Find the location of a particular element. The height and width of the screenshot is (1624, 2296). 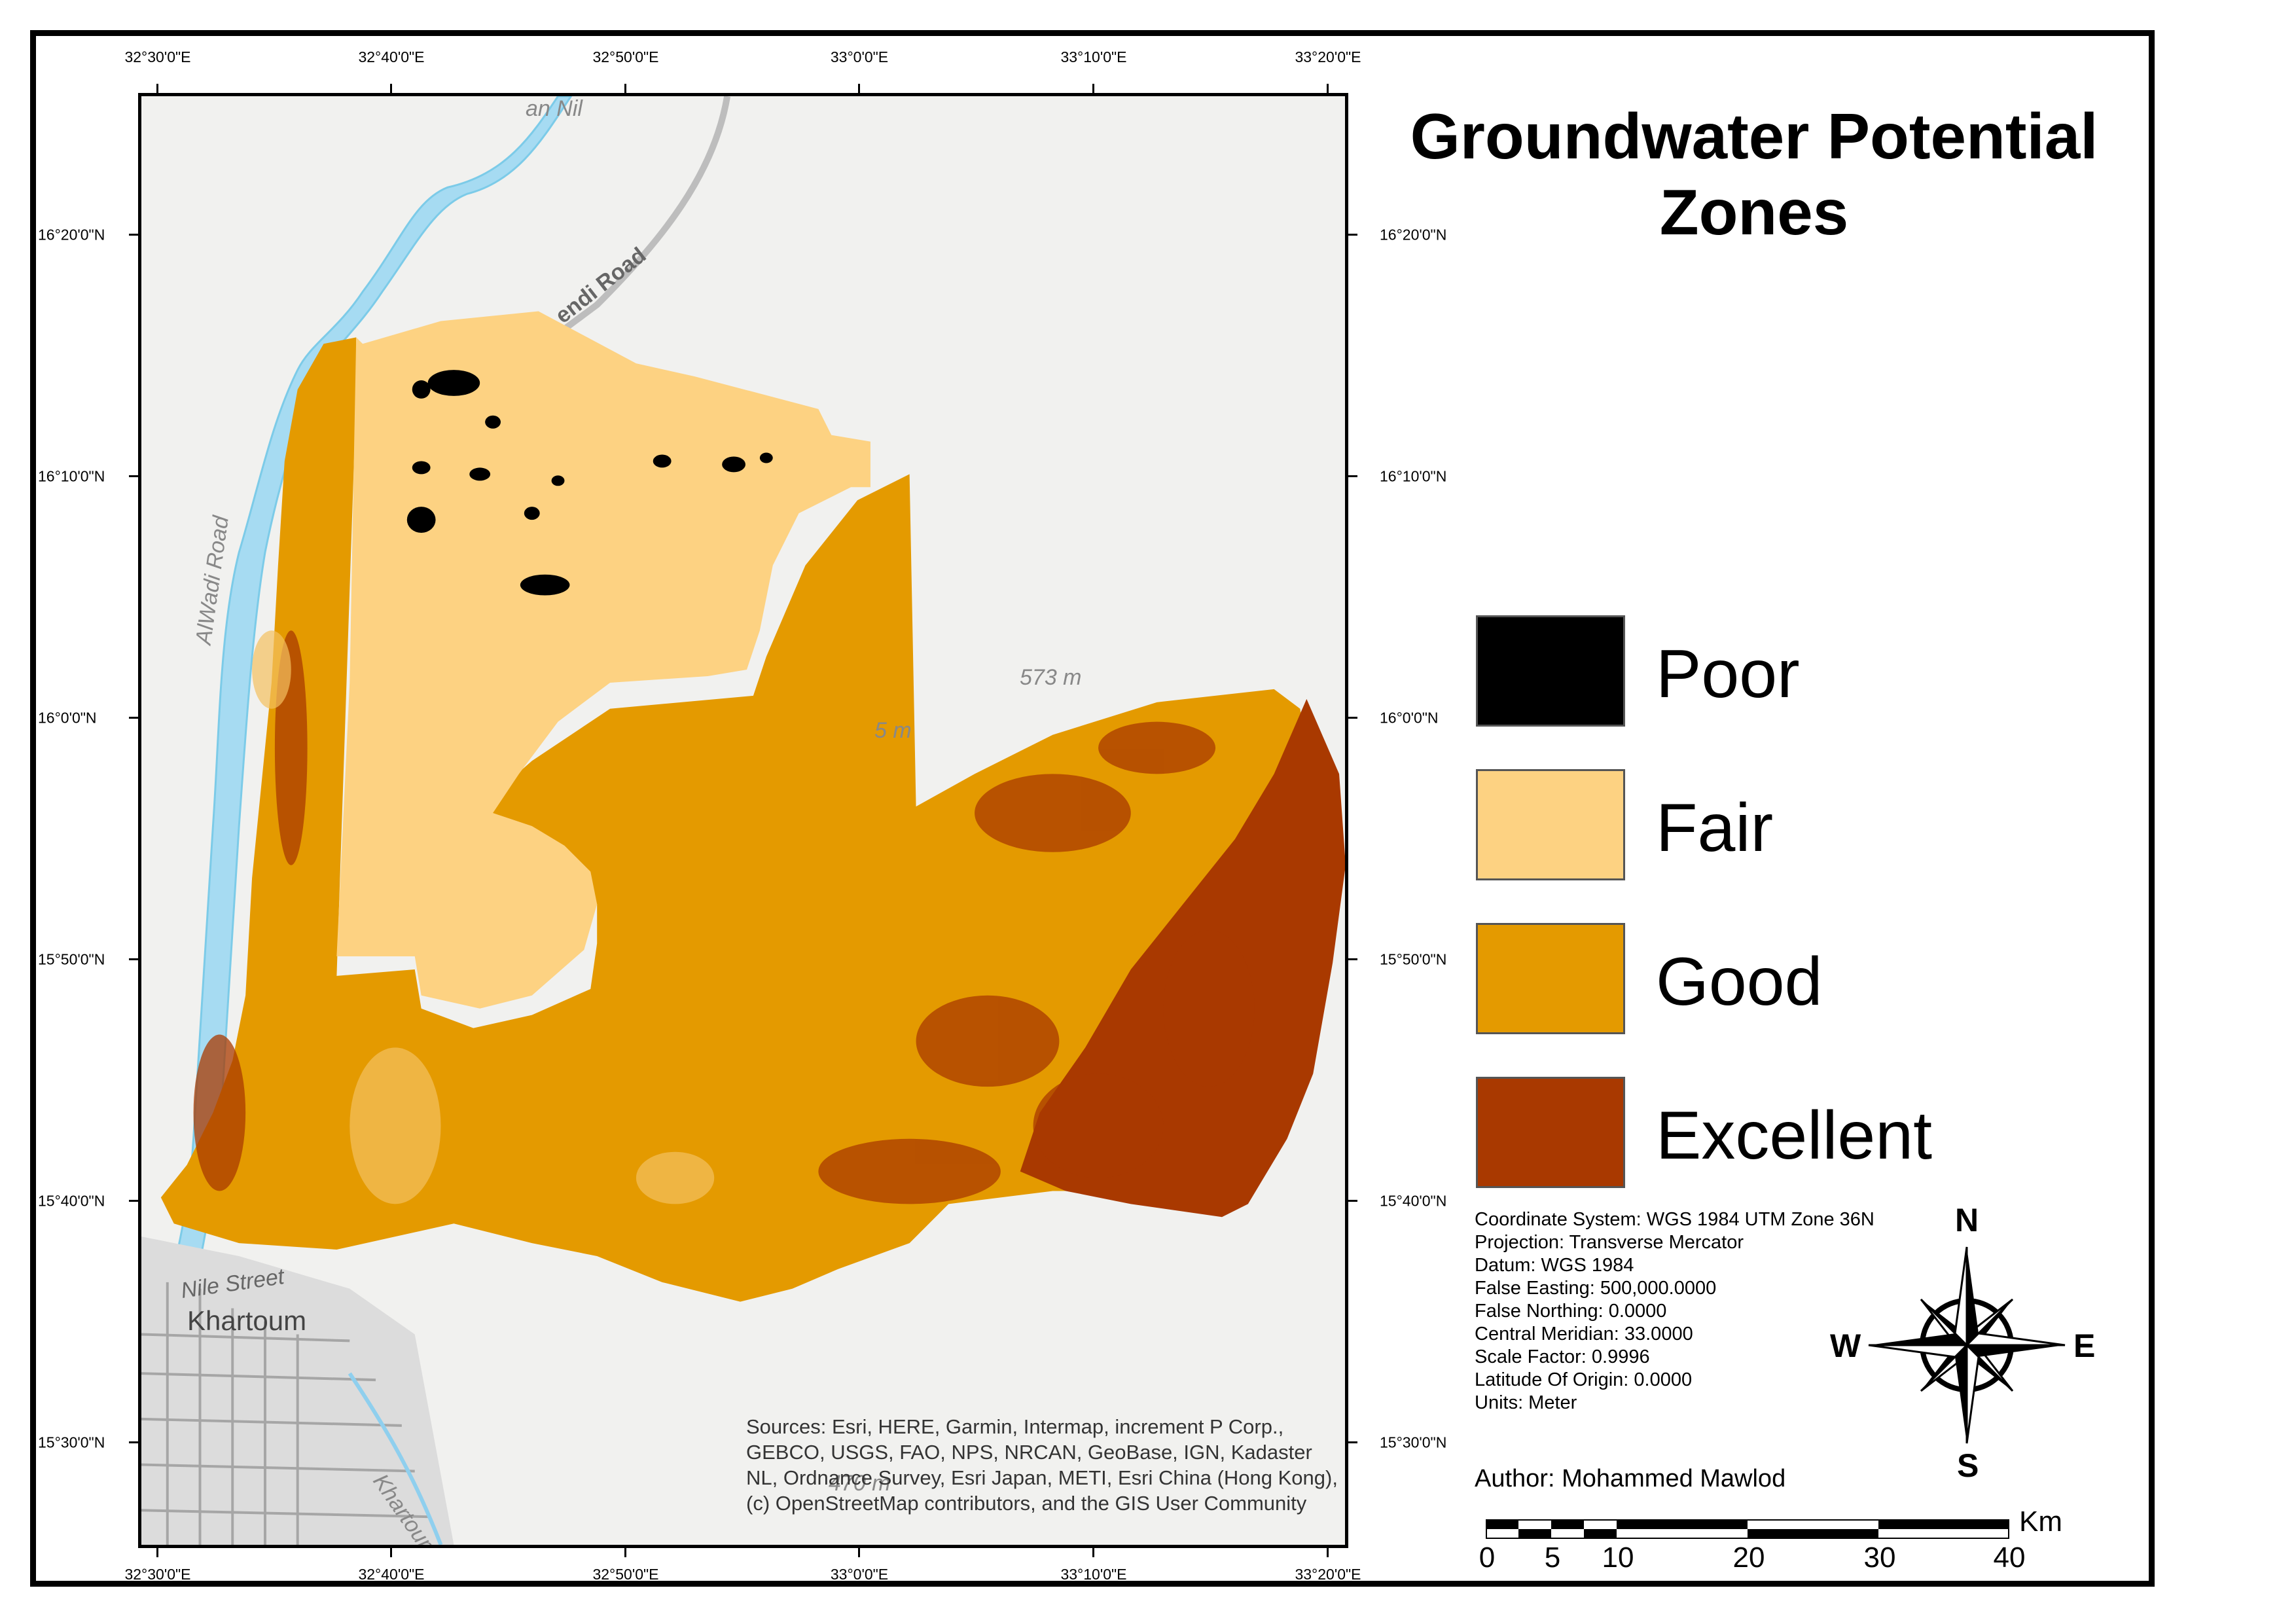

compass-e: E is located at coordinates (2084, 1345).